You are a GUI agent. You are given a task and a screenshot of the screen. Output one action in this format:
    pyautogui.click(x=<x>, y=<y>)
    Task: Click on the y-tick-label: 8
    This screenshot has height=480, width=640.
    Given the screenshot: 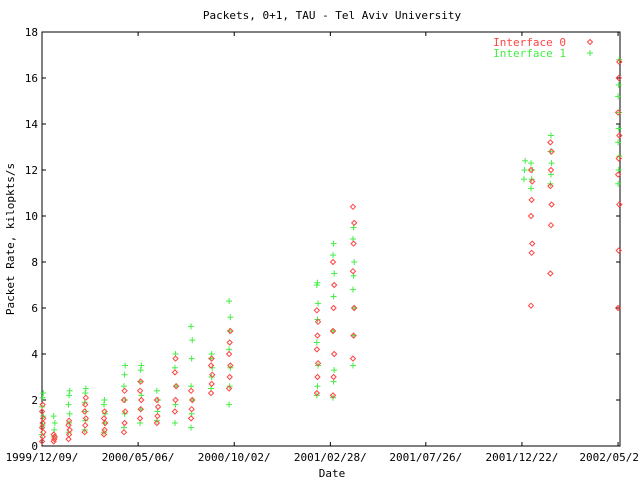 What is the action you would take?
    pyautogui.click(x=34, y=262)
    